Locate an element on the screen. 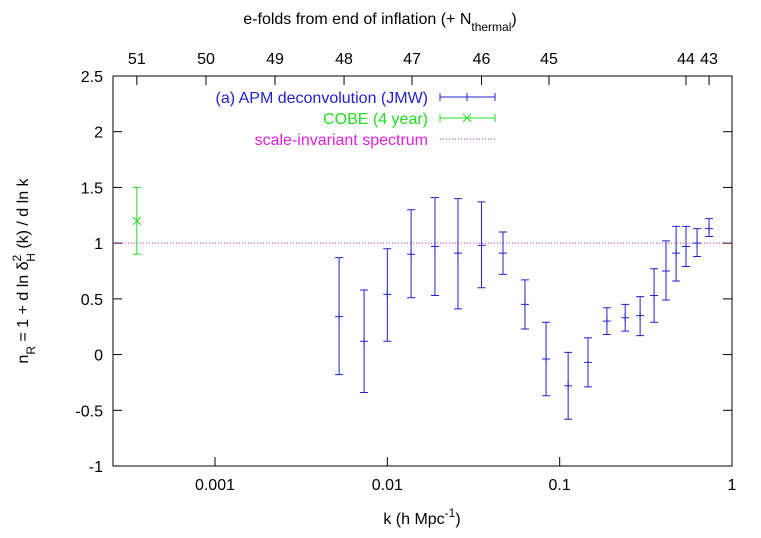 The width and height of the screenshot is (761, 538). y-tick-label: -1 is located at coordinates (96, 467).